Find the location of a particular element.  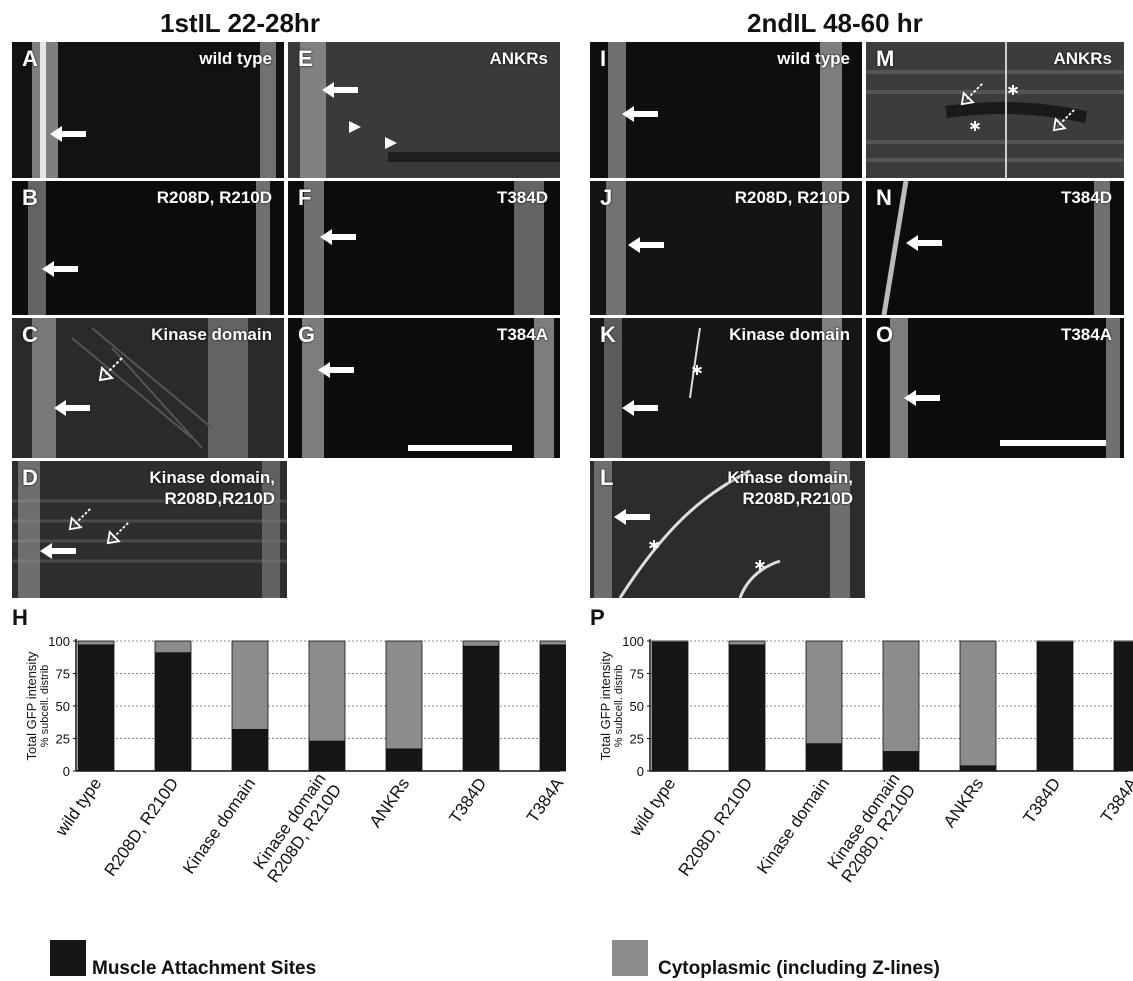

micrograph-b is located at coordinates (148, 248).